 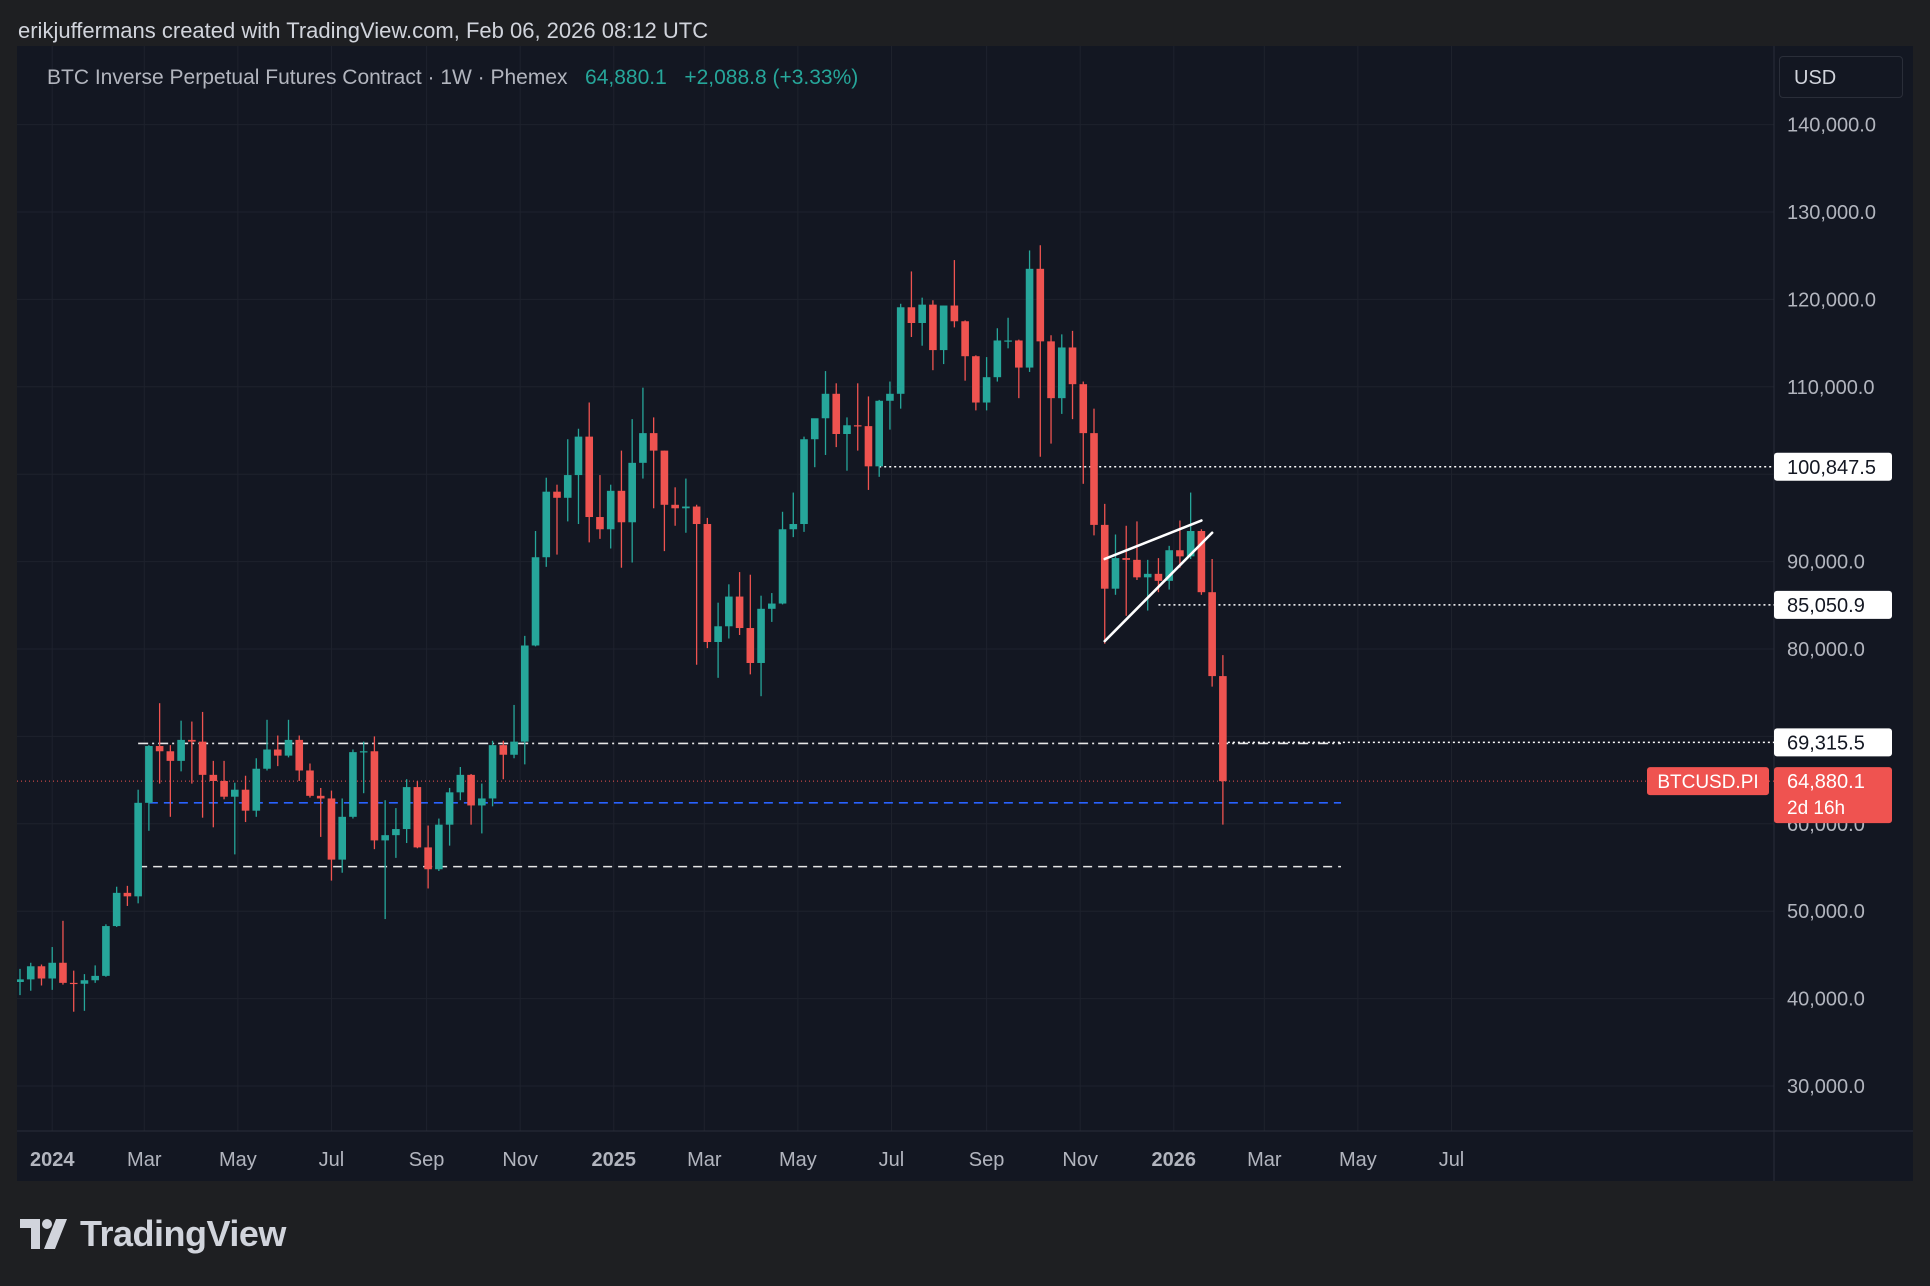 I want to click on x-tick-label: 2025, so click(x=614, y=1160).